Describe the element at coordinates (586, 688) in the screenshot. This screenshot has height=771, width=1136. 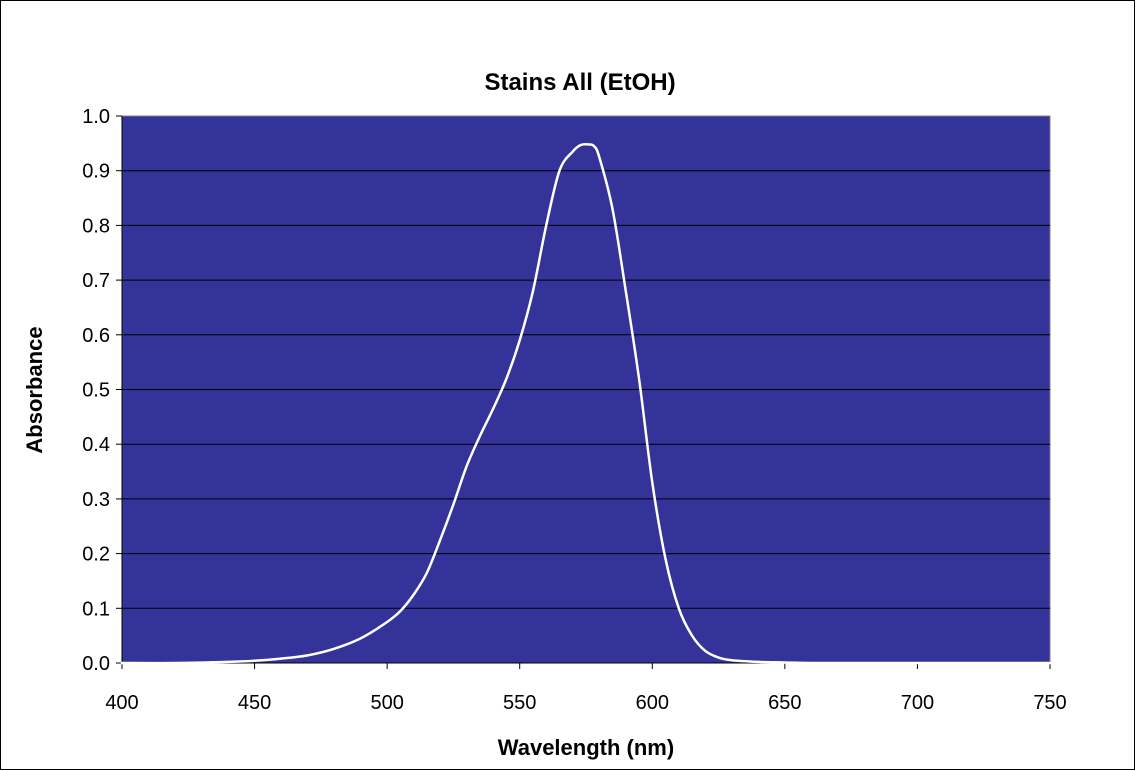
I see `x-axis: 400 450 500 550 600 650 700 750` at that location.